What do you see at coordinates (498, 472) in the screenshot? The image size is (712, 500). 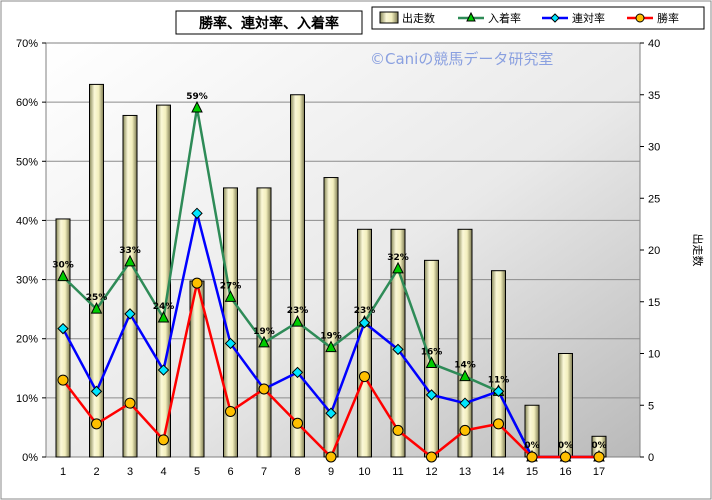 I see `x-tick-label: 14` at bounding box center [498, 472].